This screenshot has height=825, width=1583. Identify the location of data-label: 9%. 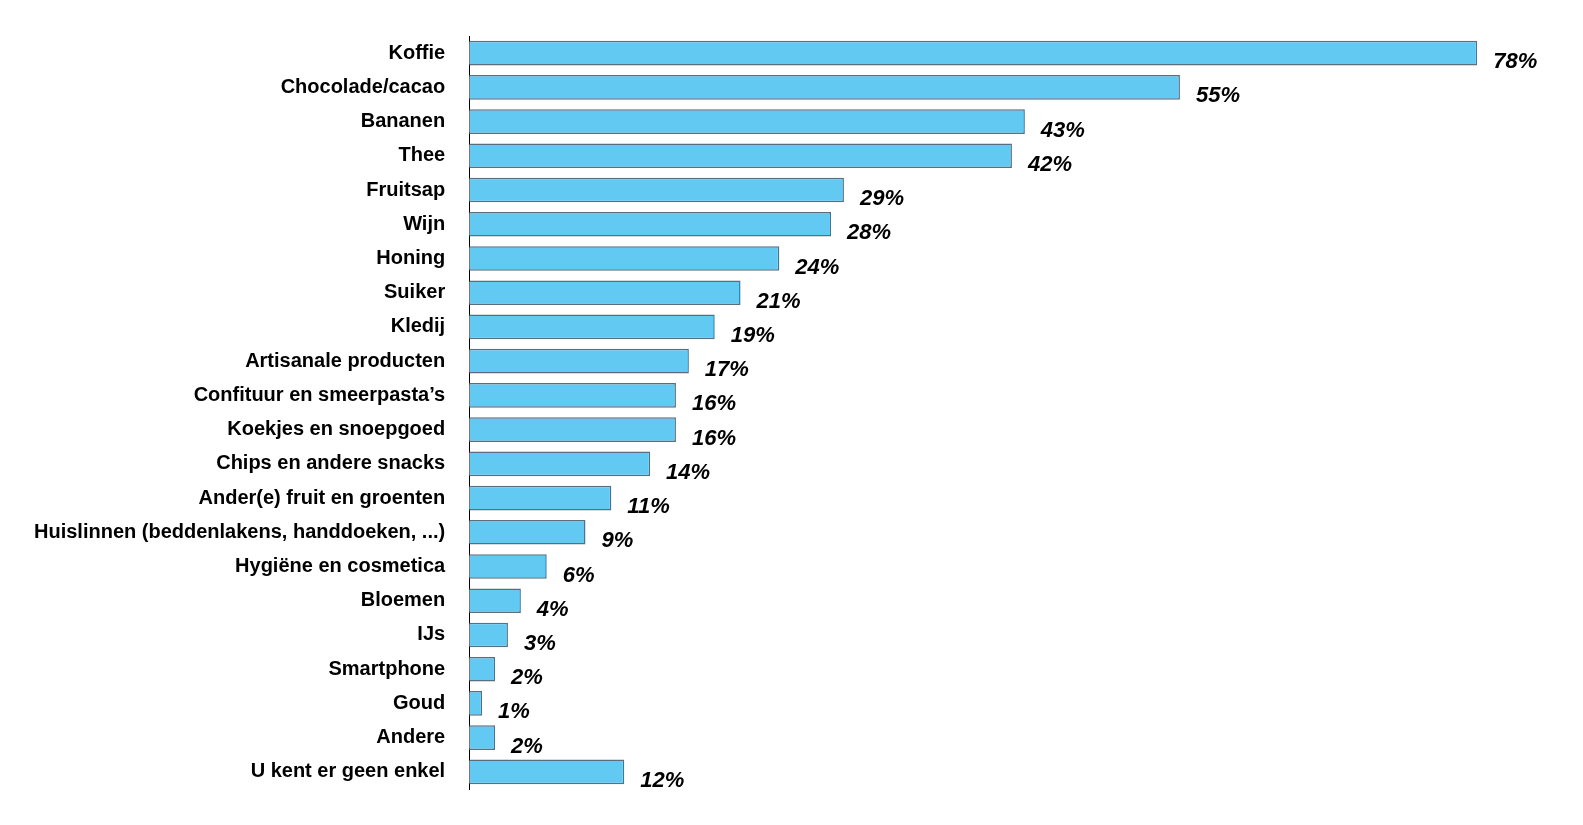
(617, 540).